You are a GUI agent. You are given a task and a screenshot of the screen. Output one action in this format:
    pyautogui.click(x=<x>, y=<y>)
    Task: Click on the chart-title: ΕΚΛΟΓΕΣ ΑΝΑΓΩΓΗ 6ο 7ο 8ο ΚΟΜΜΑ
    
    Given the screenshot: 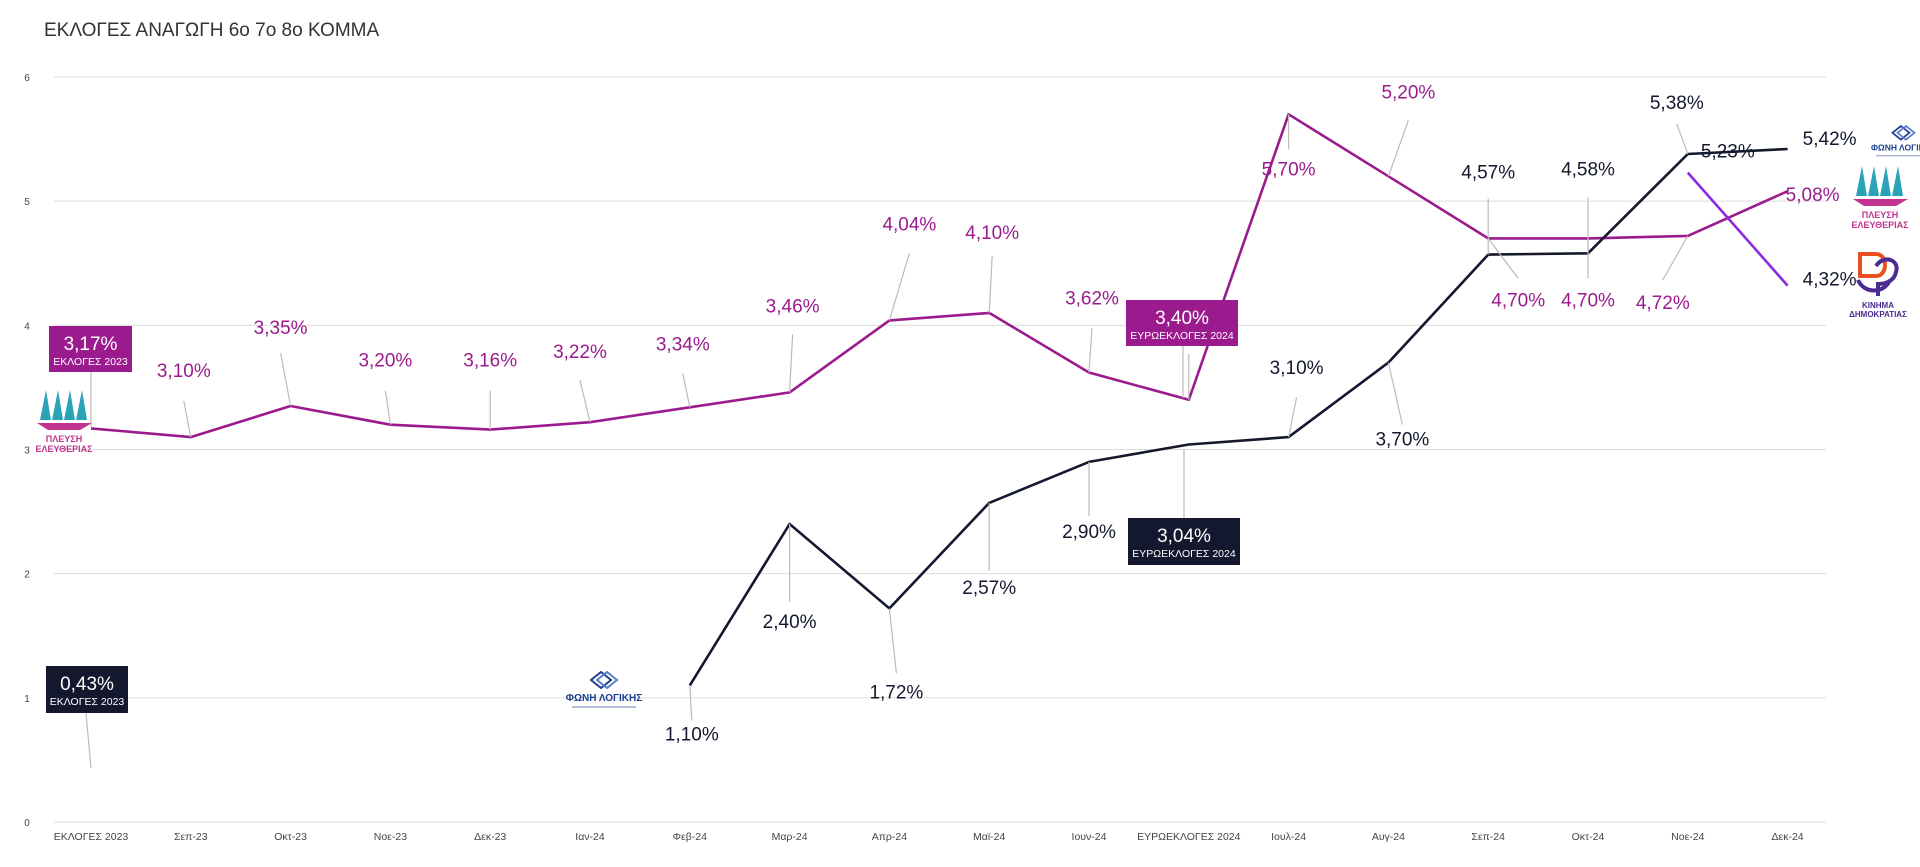 What is the action you would take?
    pyautogui.click(x=212, y=30)
    